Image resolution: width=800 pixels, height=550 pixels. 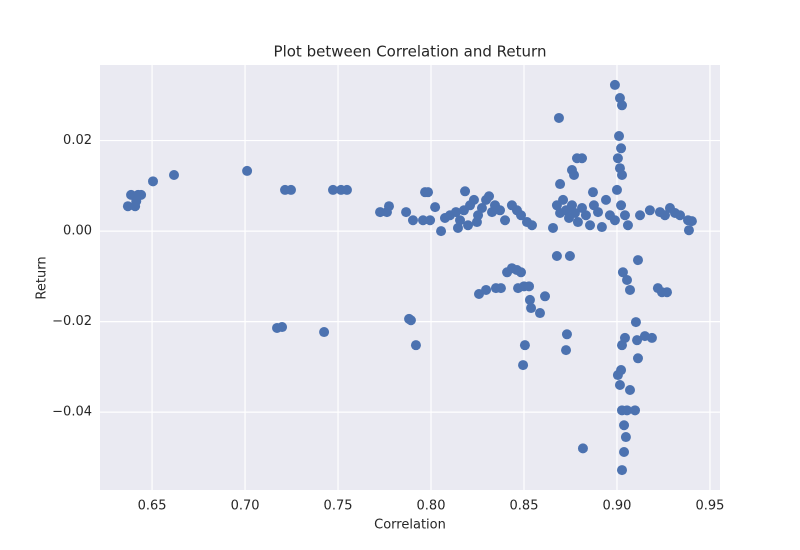 I want to click on y-tick-label: 0.00, so click(x=77, y=231).